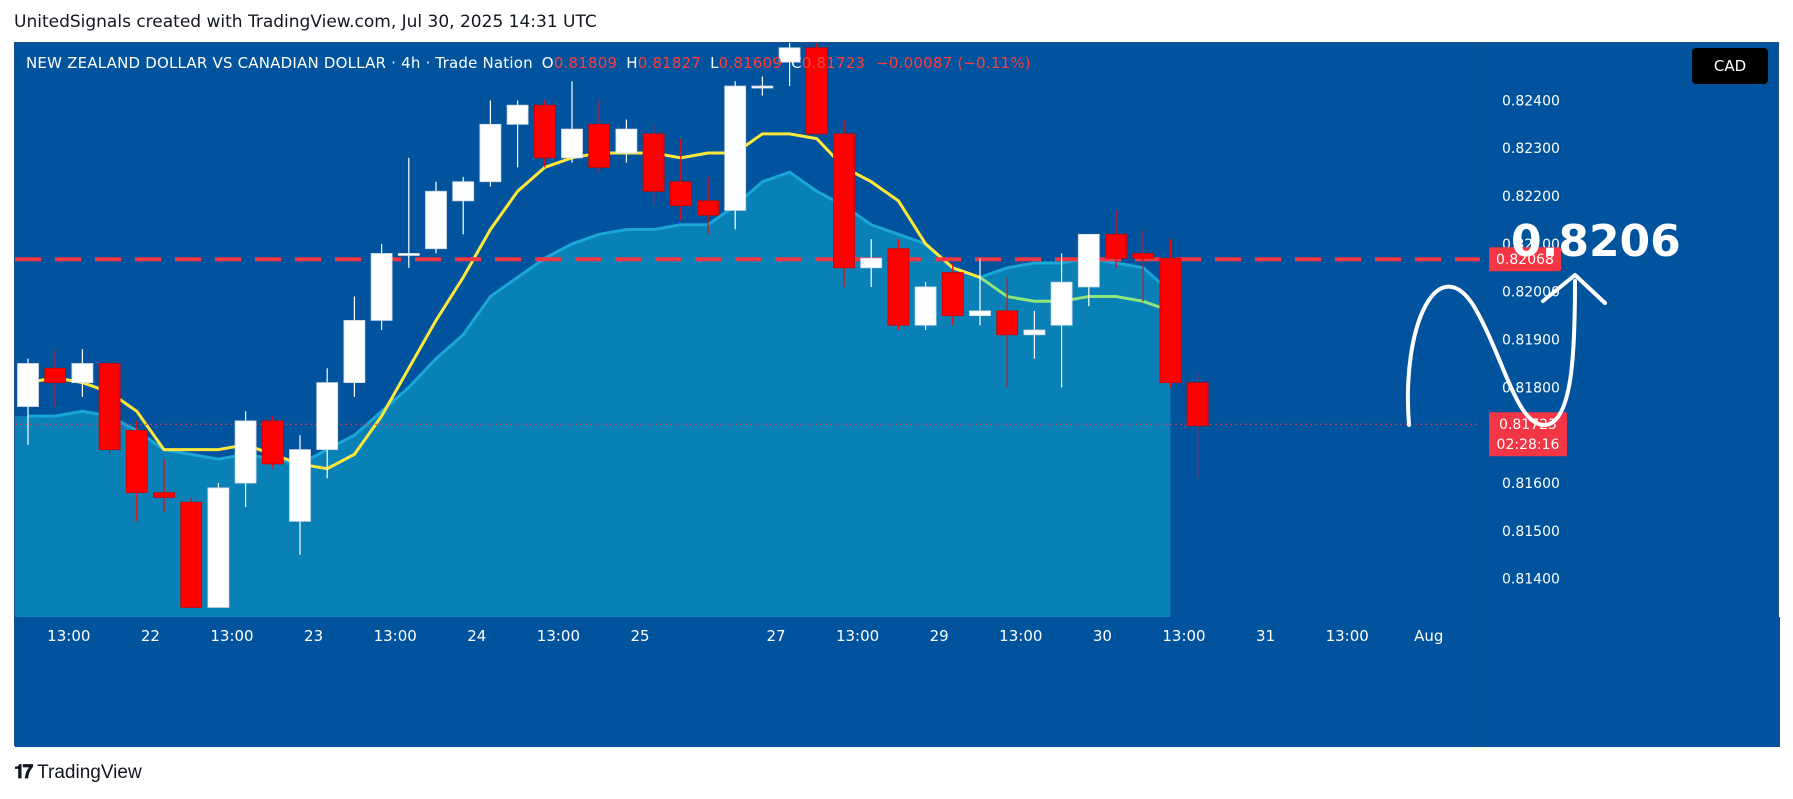  What do you see at coordinates (833, 63) in the screenshot?
I see `close-value: 0.81723` at bounding box center [833, 63].